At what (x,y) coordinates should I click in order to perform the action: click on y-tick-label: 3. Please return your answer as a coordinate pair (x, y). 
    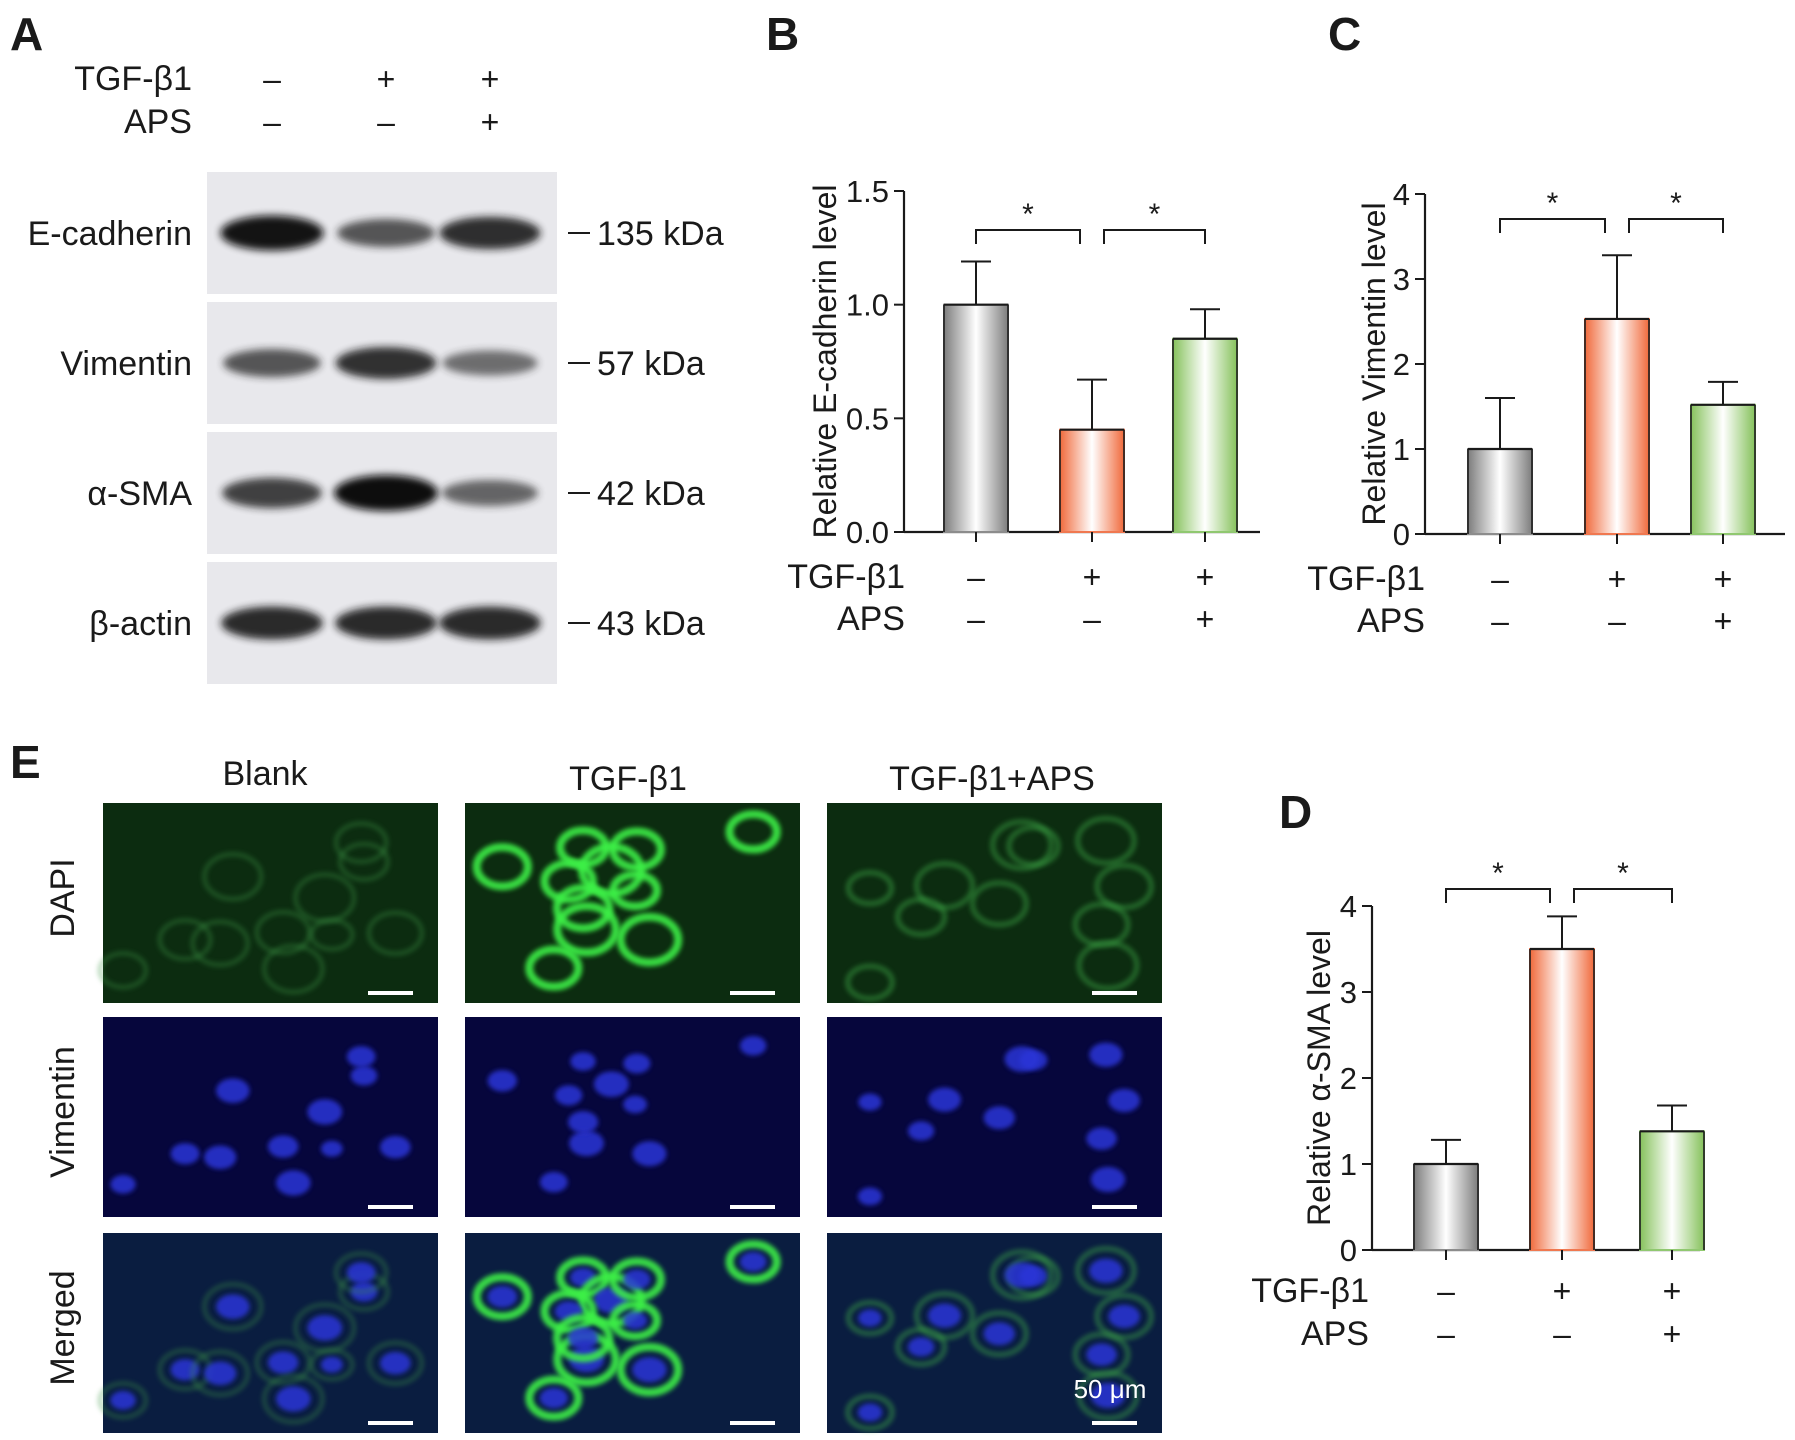
    Looking at the image, I should click on (1348, 992).